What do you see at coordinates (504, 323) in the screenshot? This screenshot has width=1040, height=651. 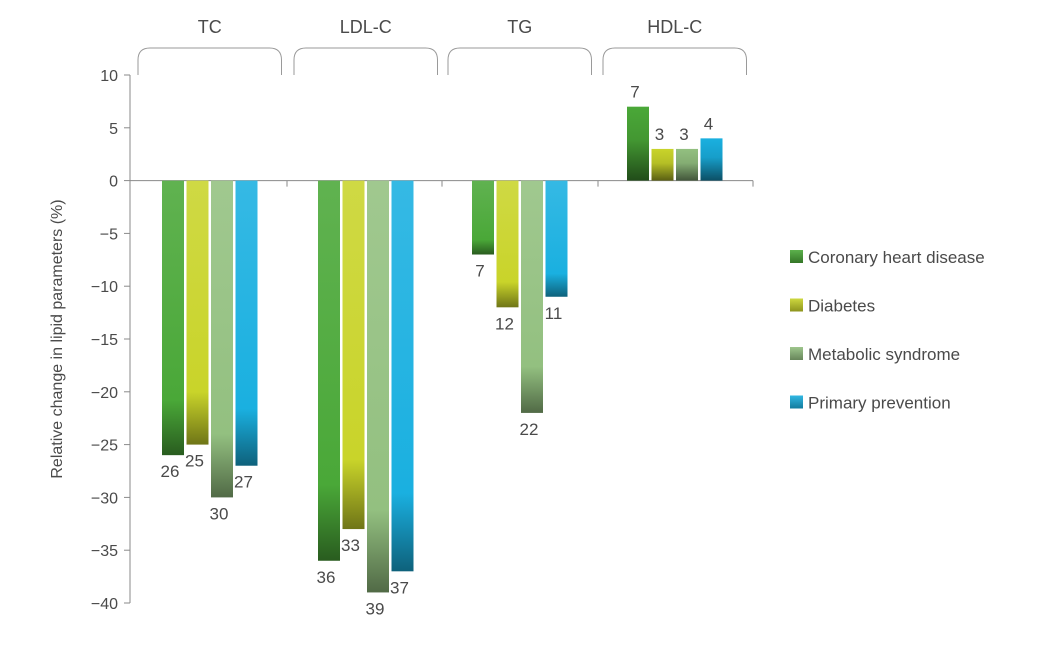 I see `data-label: 12` at bounding box center [504, 323].